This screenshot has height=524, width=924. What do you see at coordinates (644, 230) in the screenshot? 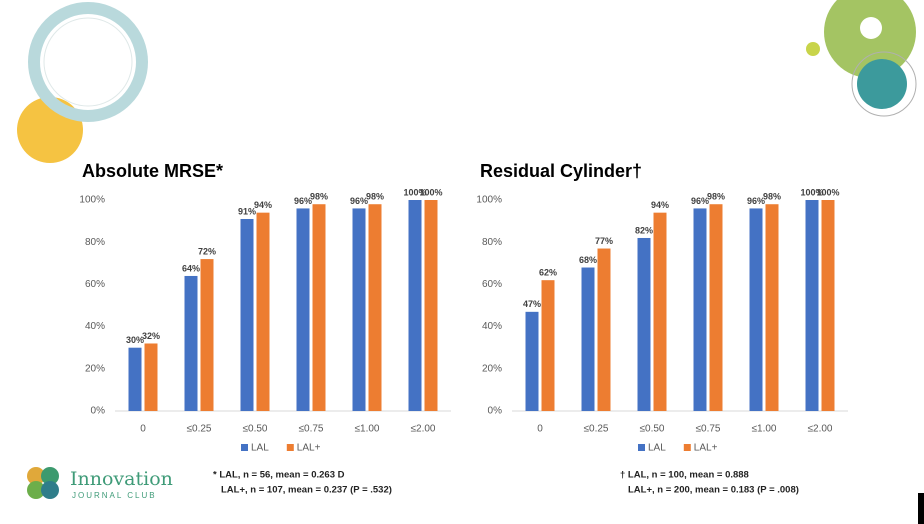
I see `value-label: 82%` at bounding box center [644, 230].